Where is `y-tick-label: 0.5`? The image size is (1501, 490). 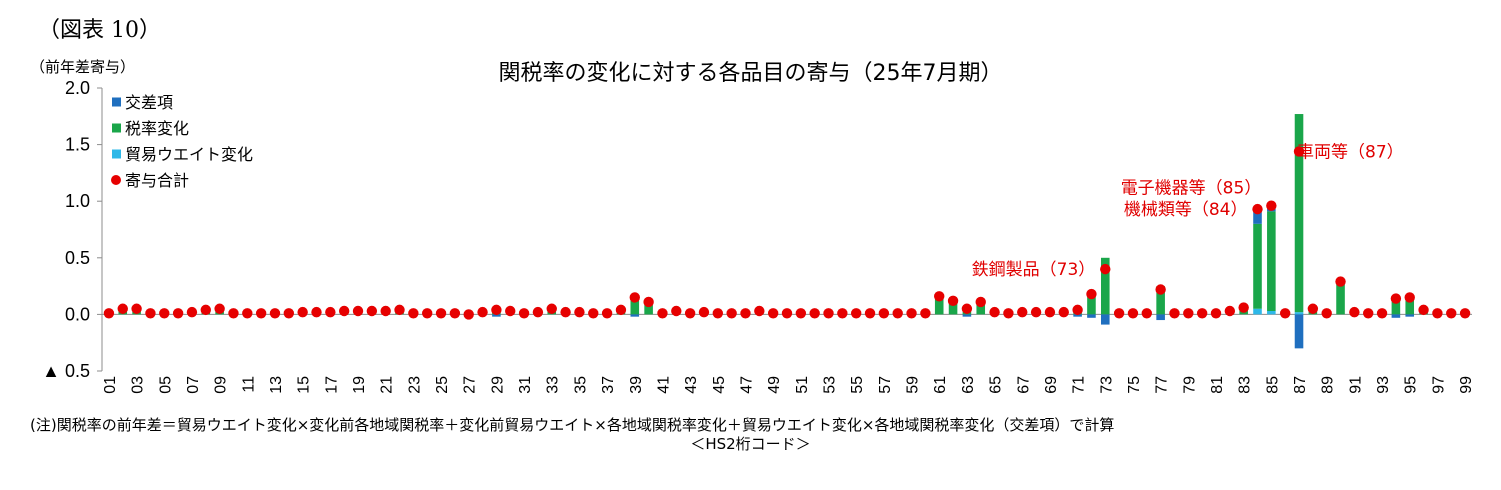 y-tick-label: 0.5 is located at coordinates (77, 258).